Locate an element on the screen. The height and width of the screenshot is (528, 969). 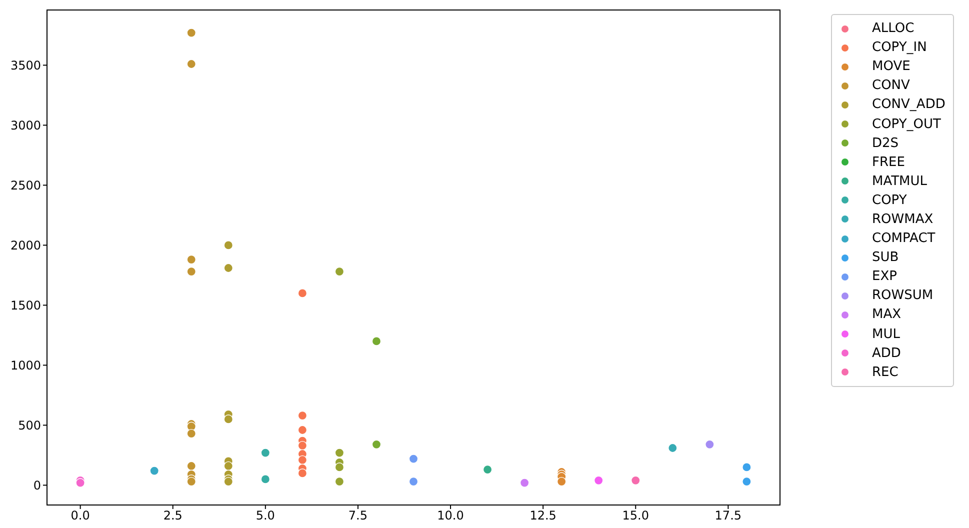
legend-label: COMPACT is located at coordinates (904, 238).